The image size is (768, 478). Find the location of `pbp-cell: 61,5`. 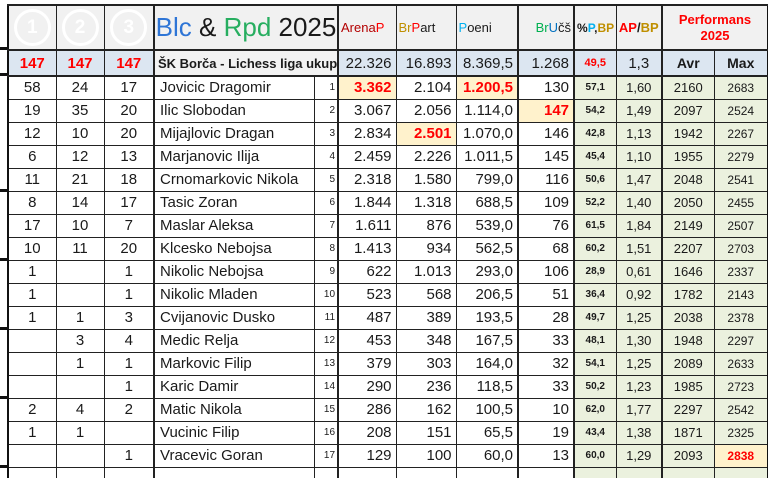

pbp-cell: 61,5 is located at coordinates (595, 225).